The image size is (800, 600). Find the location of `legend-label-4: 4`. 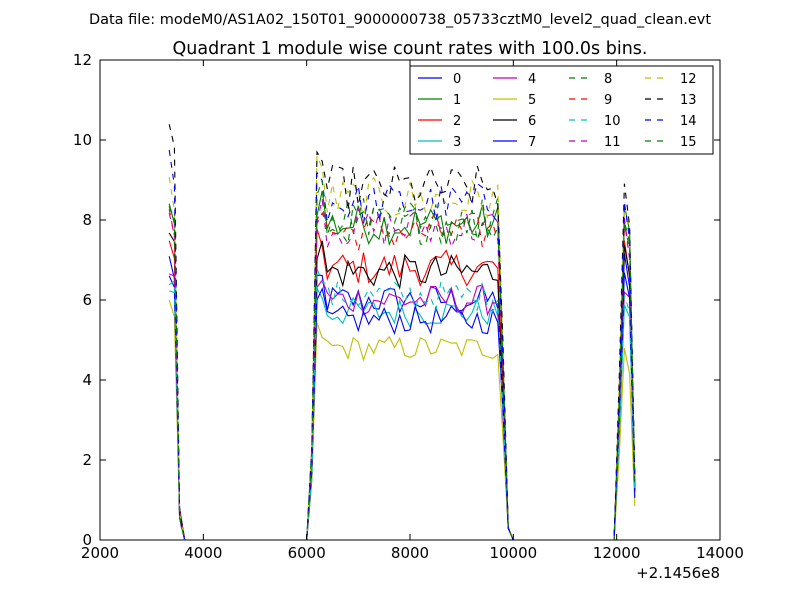

legend-label-4: 4 is located at coordinates (532, 79).